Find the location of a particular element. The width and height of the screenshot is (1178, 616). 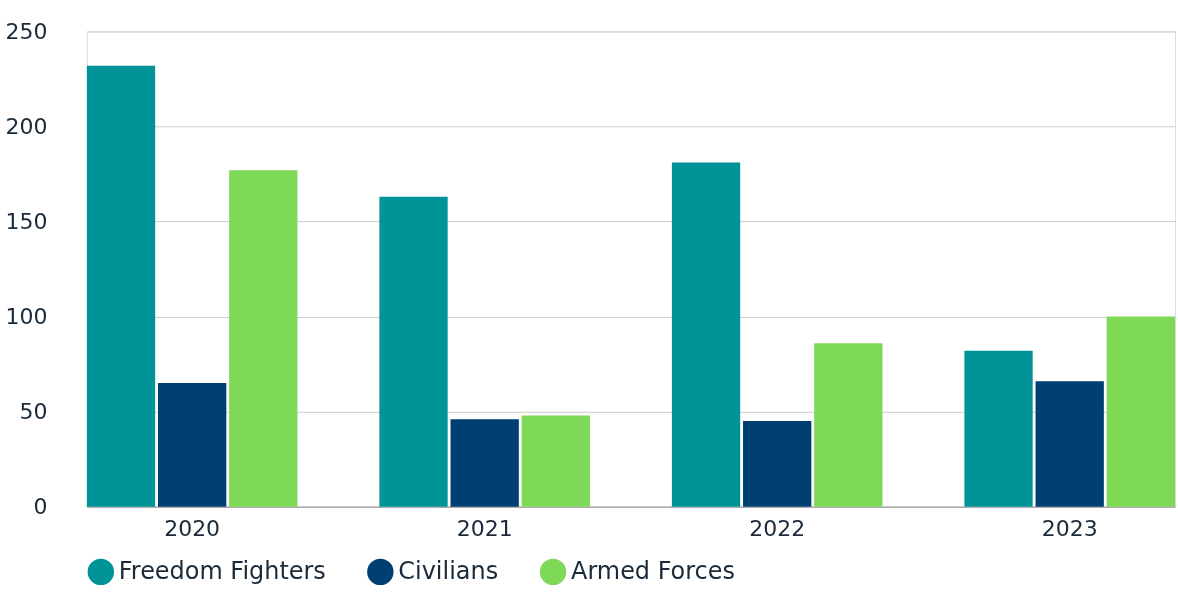

y-tick-label: 0 is located at coordinates (40, 507).